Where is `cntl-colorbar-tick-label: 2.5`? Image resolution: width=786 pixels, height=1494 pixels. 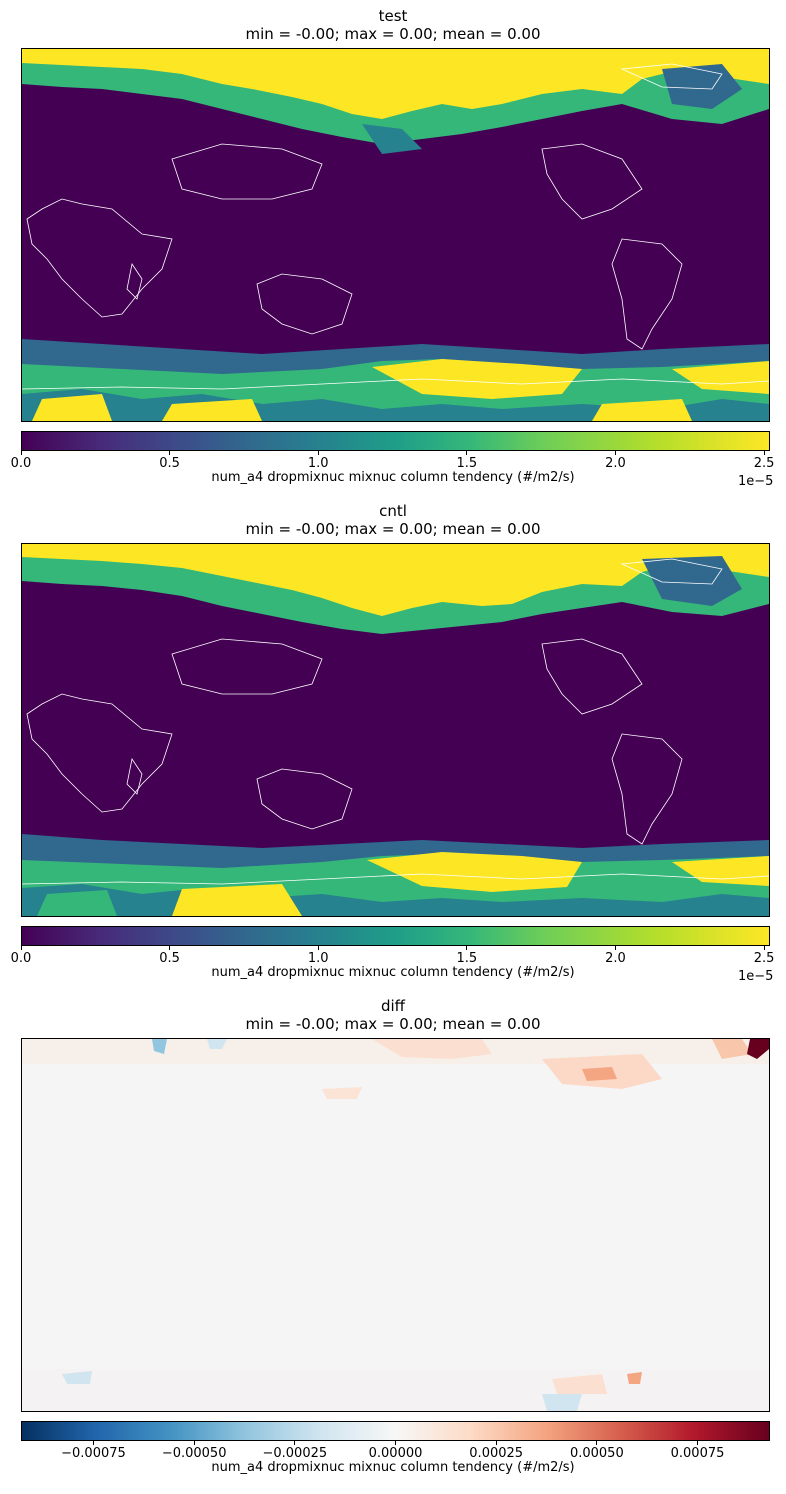
cntl-colorbar-tick-label: 2.5 is located at coordinates (764, 958).